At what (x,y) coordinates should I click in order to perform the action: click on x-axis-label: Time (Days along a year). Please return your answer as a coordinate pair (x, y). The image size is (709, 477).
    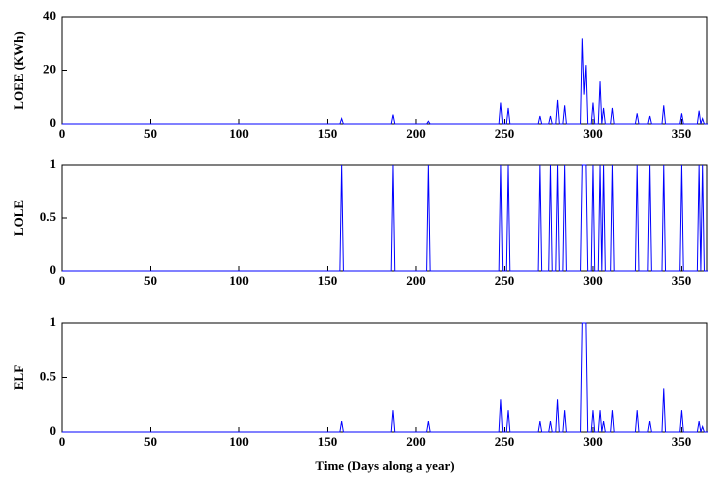
    Looking at the image, I should click on (384, 465).